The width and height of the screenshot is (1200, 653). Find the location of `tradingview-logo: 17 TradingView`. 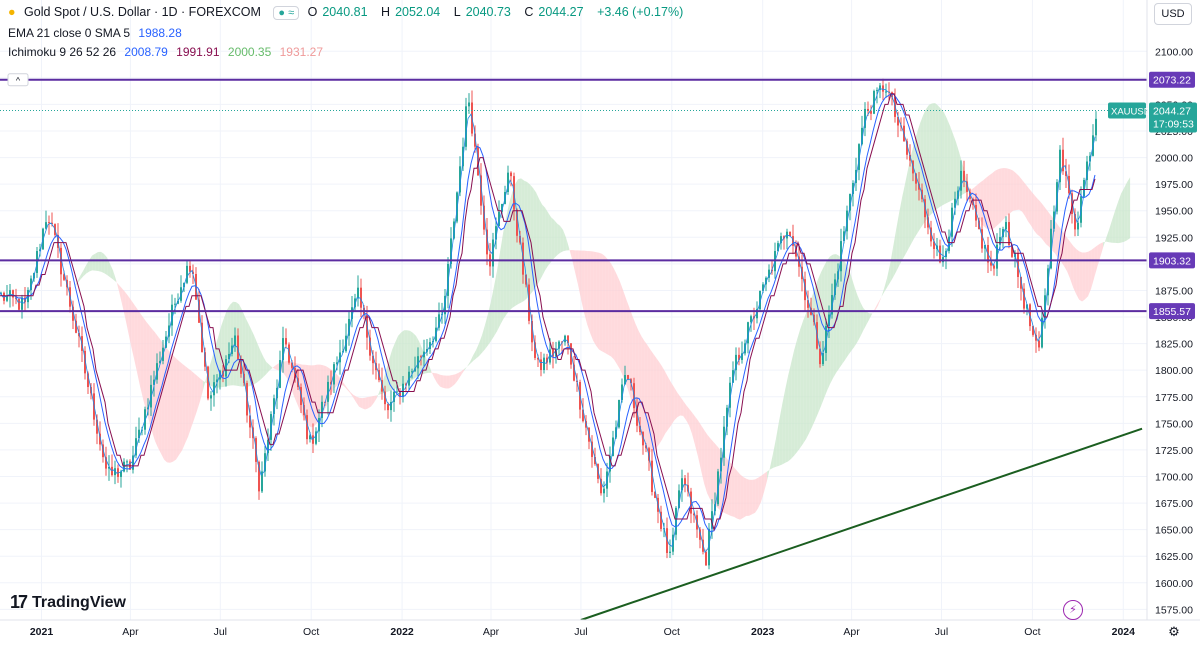

tradingview-logo: 17 TradingView is located at coordinates (68, 602).